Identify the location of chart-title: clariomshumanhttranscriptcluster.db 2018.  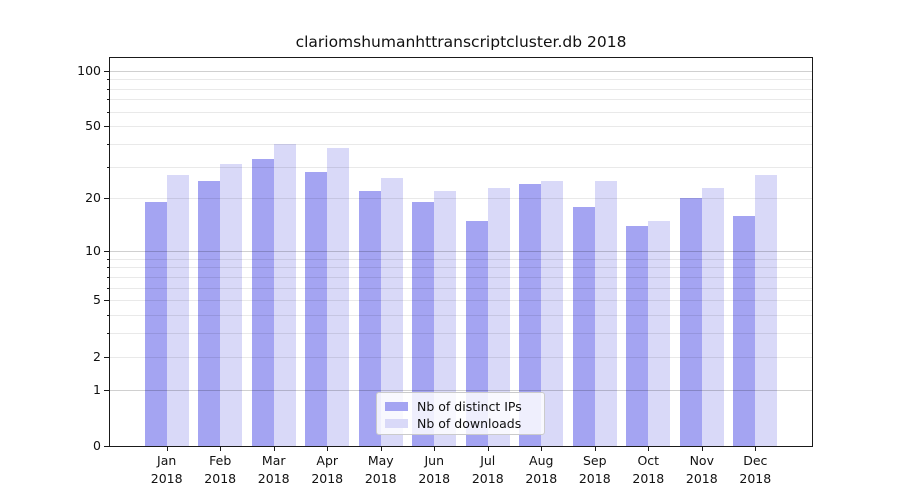
(461, 42).